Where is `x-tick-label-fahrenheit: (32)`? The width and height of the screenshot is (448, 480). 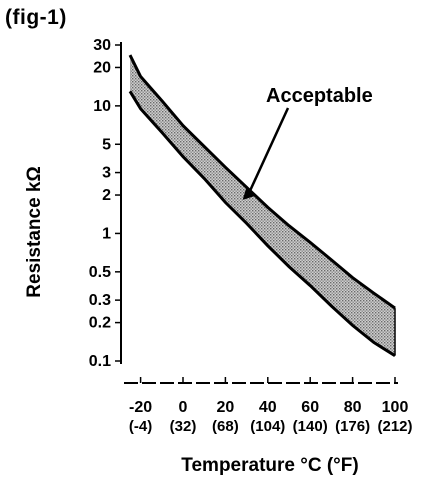
x-tick-label-fahrenheit: (32) is located at coordinates (183, 426).